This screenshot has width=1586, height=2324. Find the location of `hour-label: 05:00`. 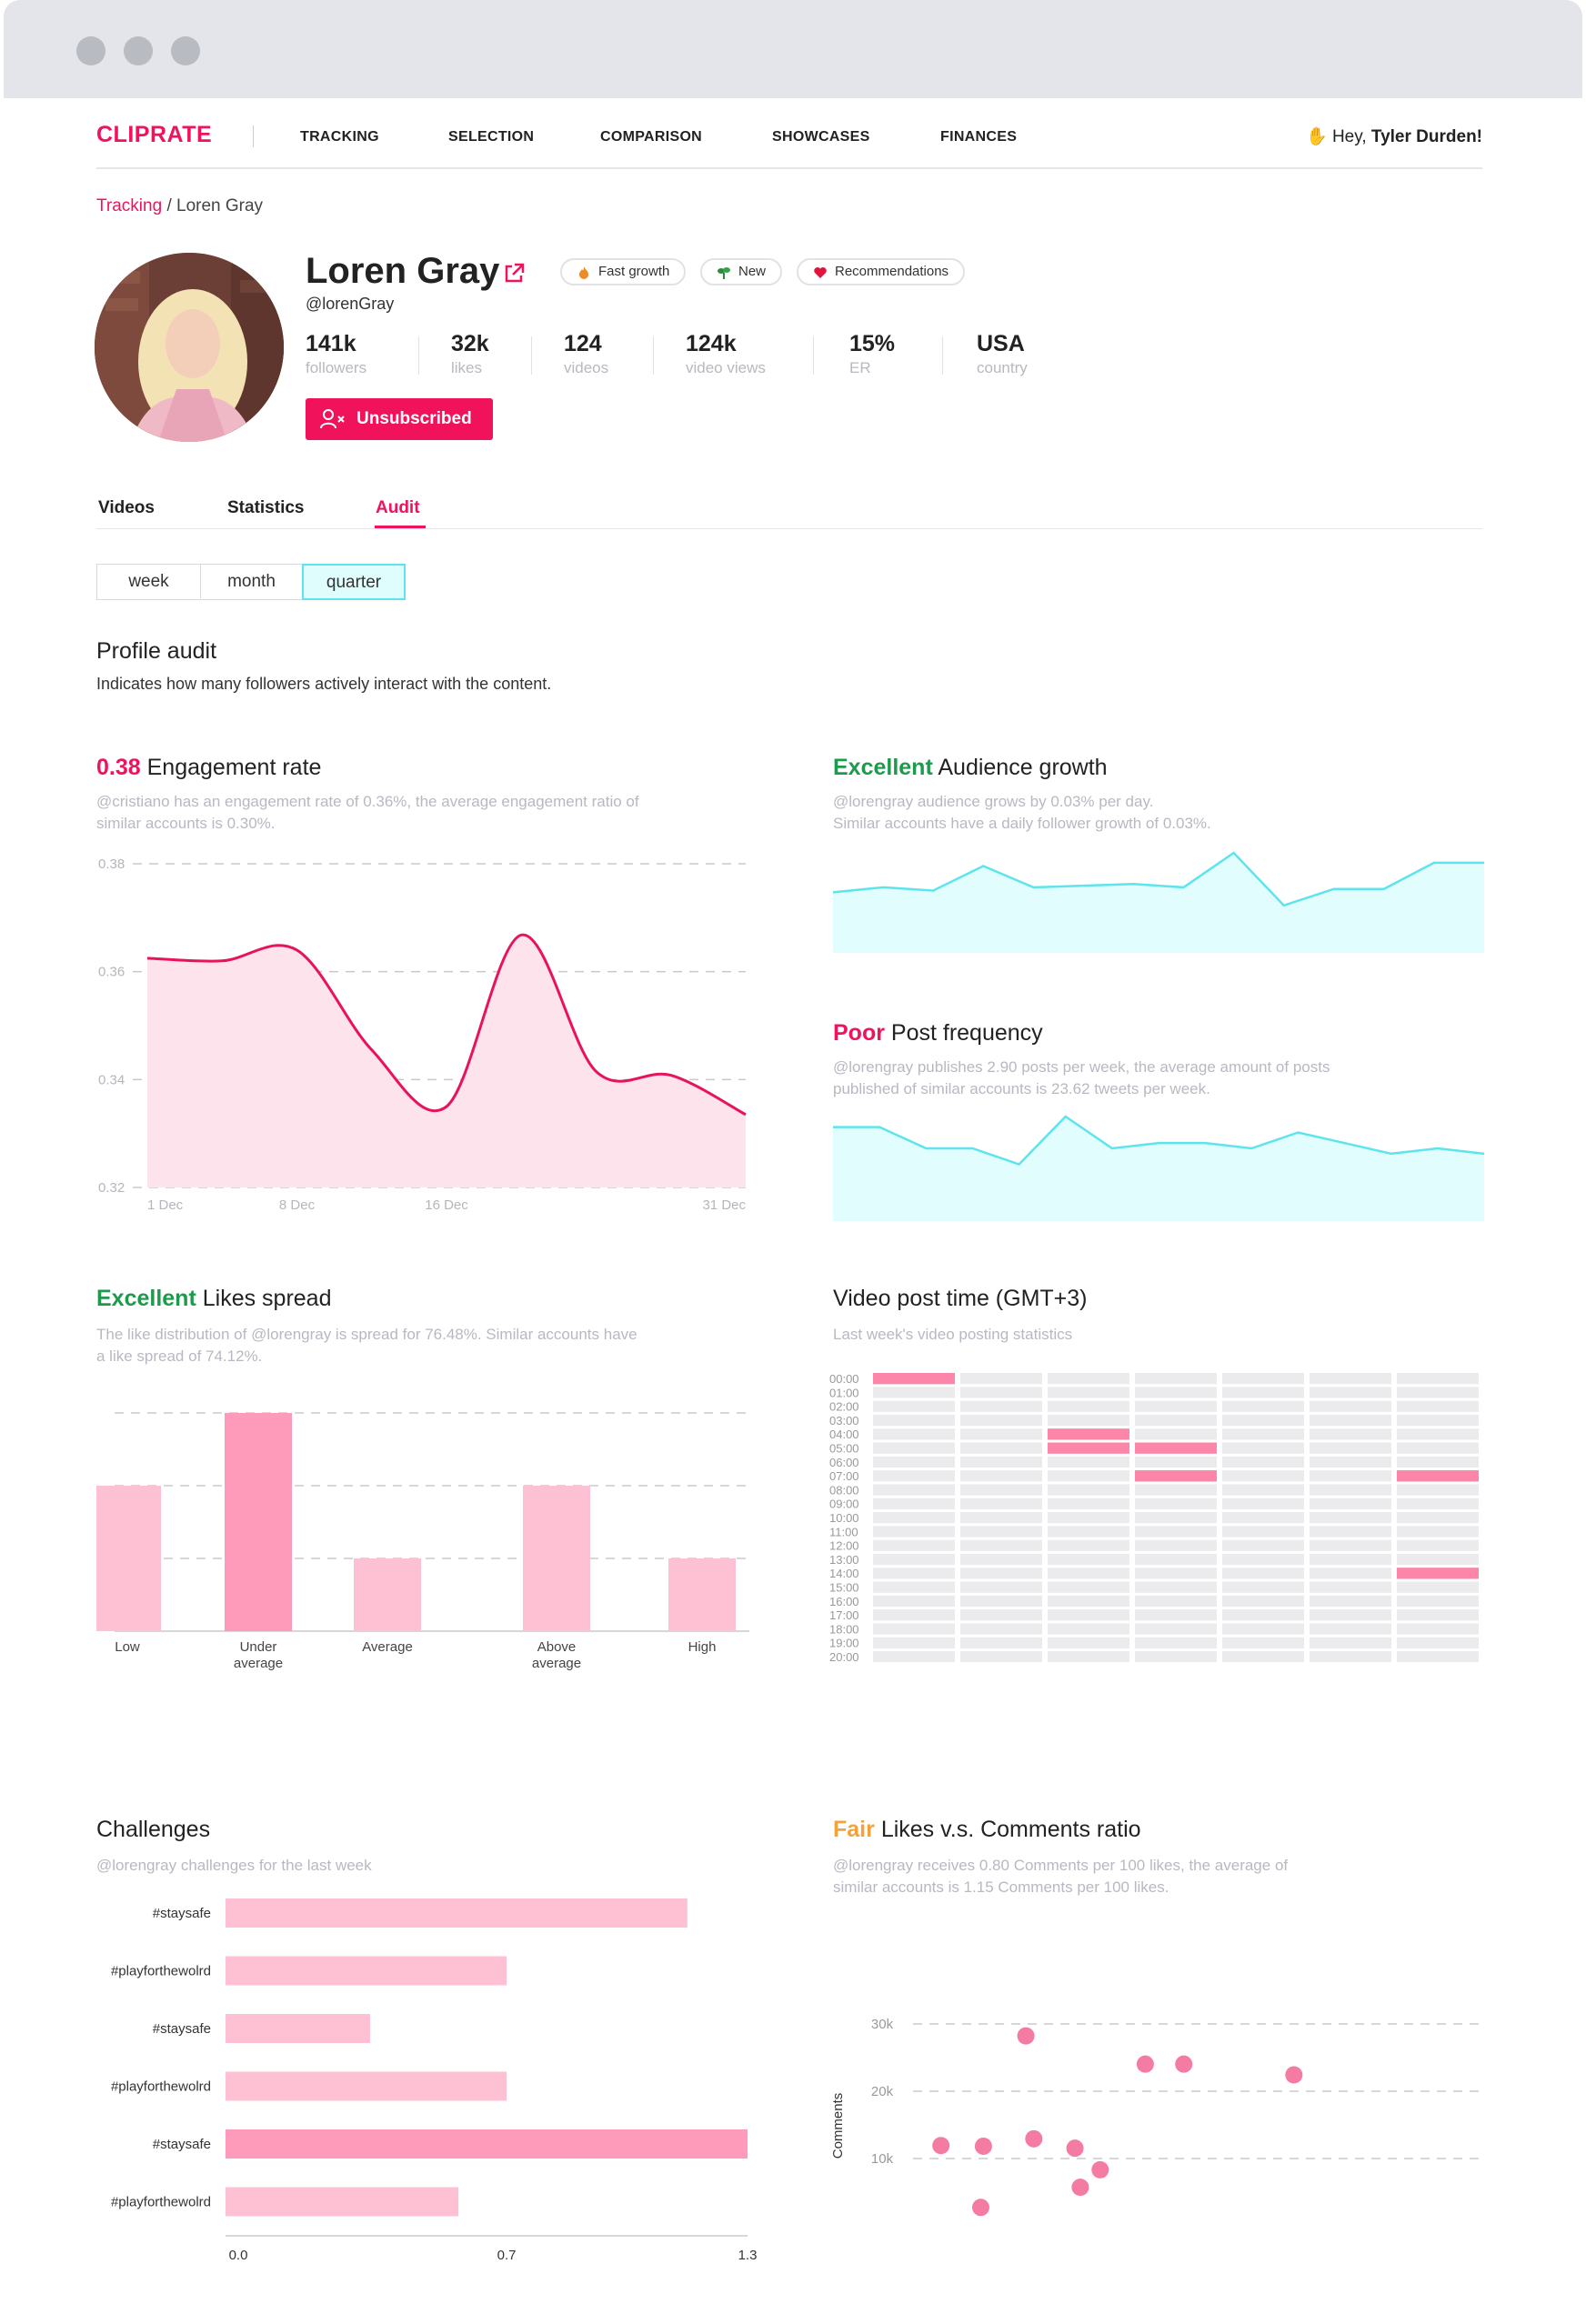

hour-label: 05:00 is located at coordinates (844, 1449).